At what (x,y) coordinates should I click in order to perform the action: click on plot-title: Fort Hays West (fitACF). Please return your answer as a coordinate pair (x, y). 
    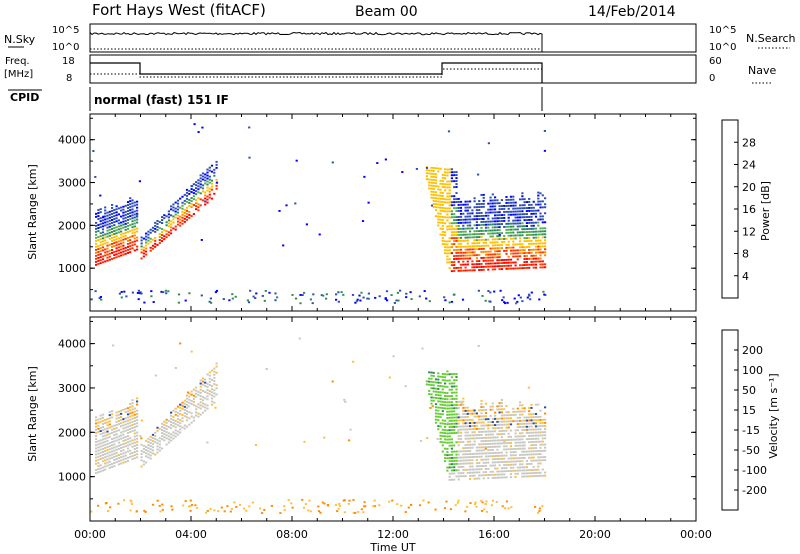
    Looking at the image, I should click on (179, 10).